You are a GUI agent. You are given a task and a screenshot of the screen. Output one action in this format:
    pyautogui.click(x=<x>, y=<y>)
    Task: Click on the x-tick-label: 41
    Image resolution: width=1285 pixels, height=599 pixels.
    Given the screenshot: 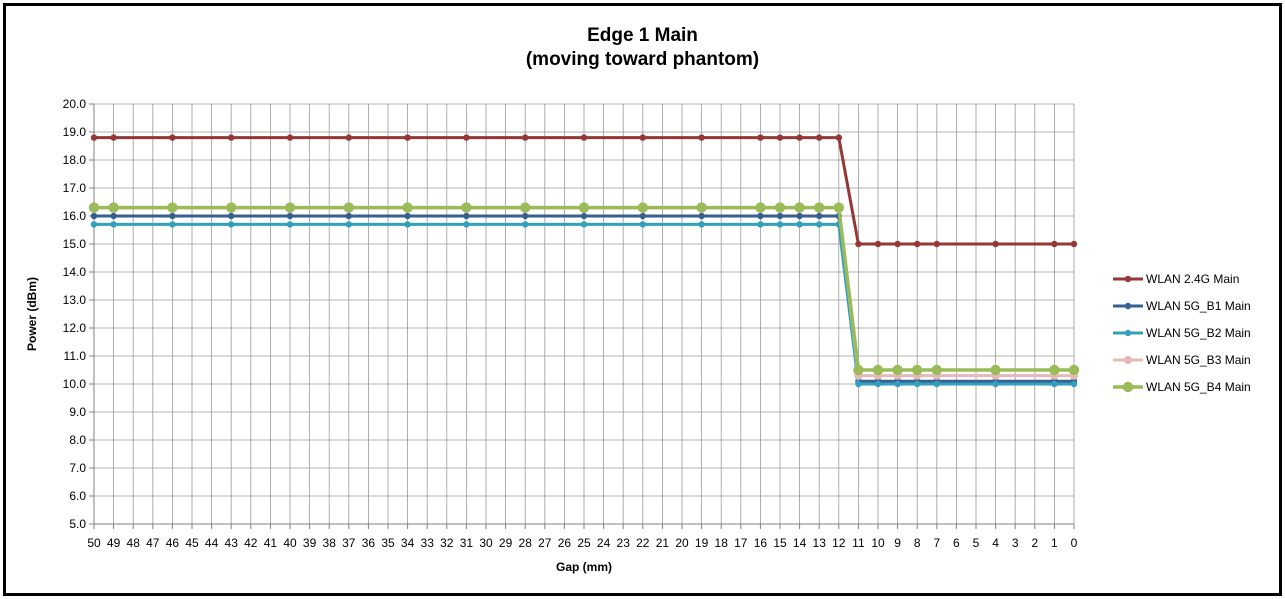 What is the action you would take?
    pyautogui.click(x=271, y=543)
    